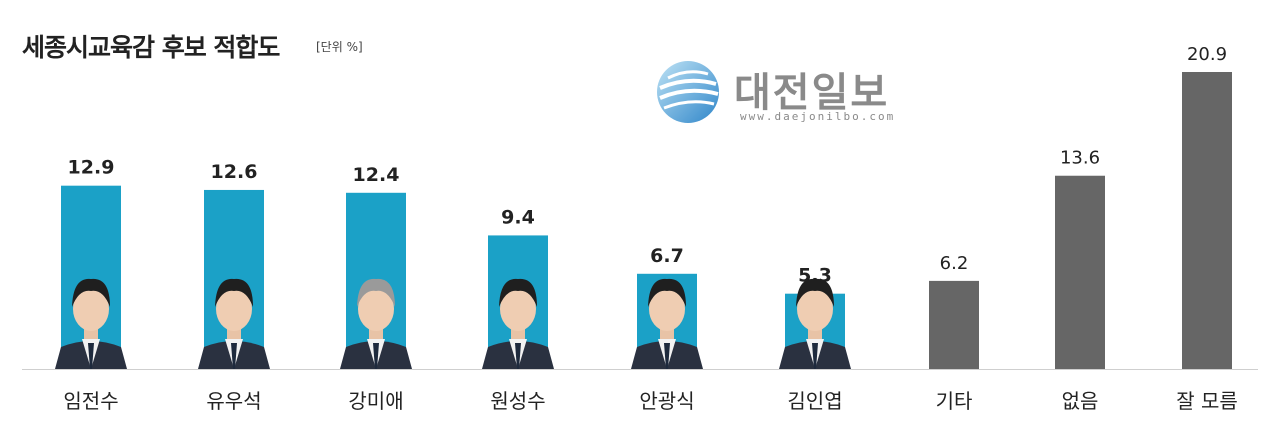 This screenshot has width=1280, height=444. I want to click on data-label: 9.4, so click(518, 217).